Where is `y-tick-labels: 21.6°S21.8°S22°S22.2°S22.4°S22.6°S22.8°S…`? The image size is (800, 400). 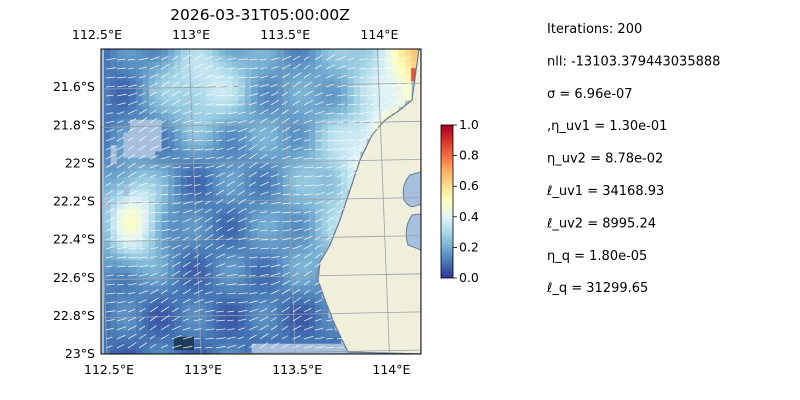
y-tick-labels: 21.6°S21.8°S22°S22.2°S22.4°S22.6°S22.8°S… is located at coordinates (74, 220).